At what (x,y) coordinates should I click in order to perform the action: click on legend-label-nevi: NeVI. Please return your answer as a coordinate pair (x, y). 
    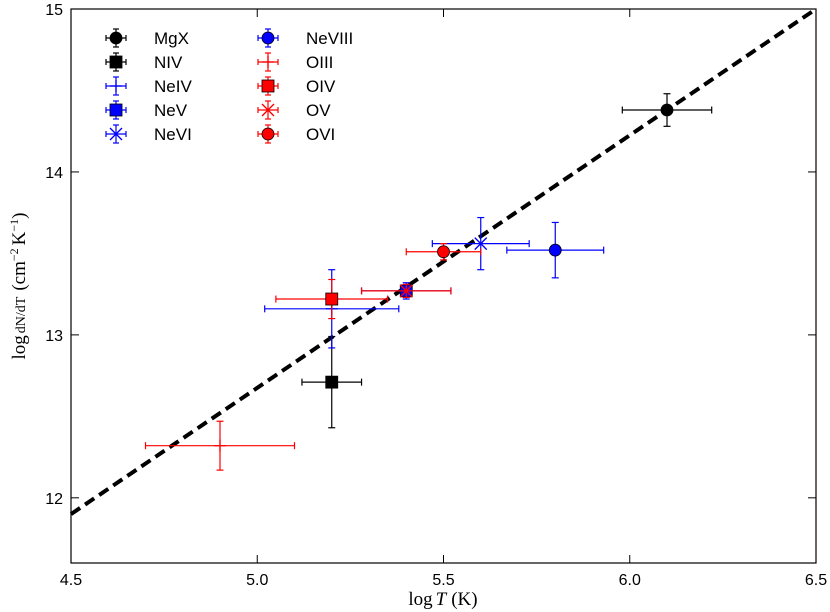
    Looking at the image, I should click on (173, 134).